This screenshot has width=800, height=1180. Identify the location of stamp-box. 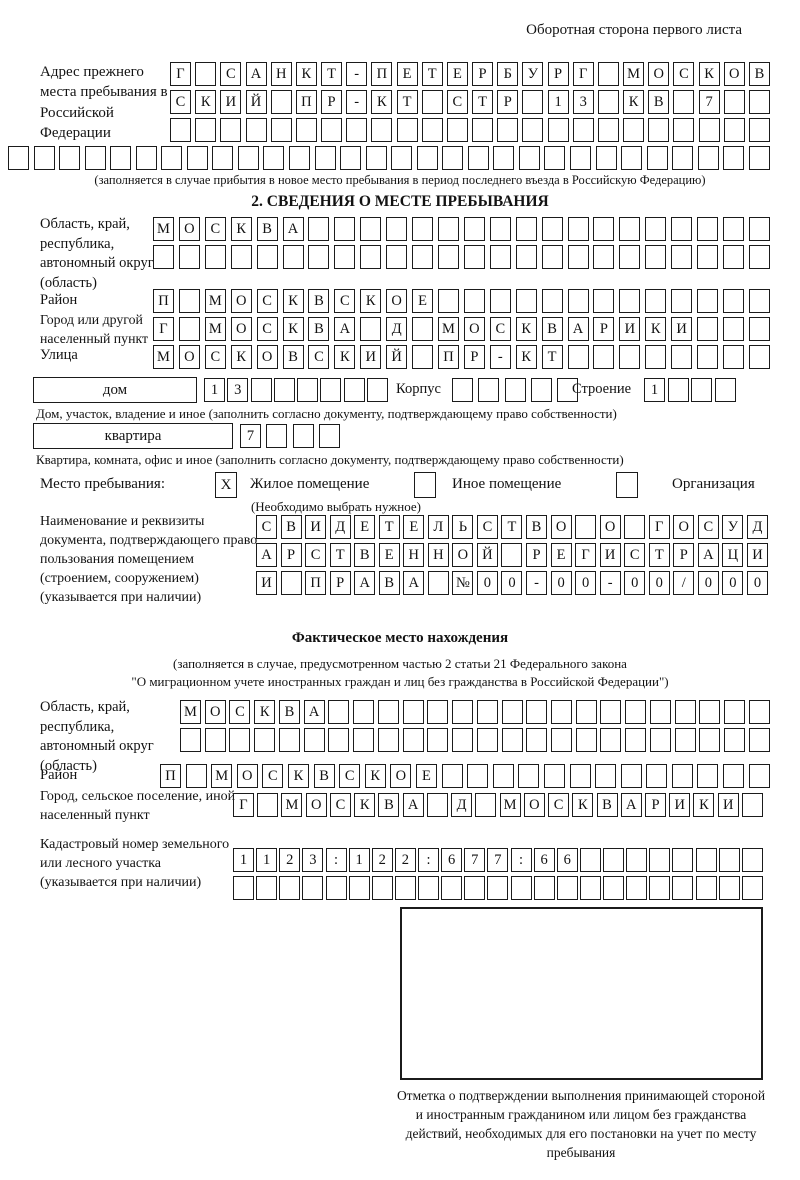
(581, 993).